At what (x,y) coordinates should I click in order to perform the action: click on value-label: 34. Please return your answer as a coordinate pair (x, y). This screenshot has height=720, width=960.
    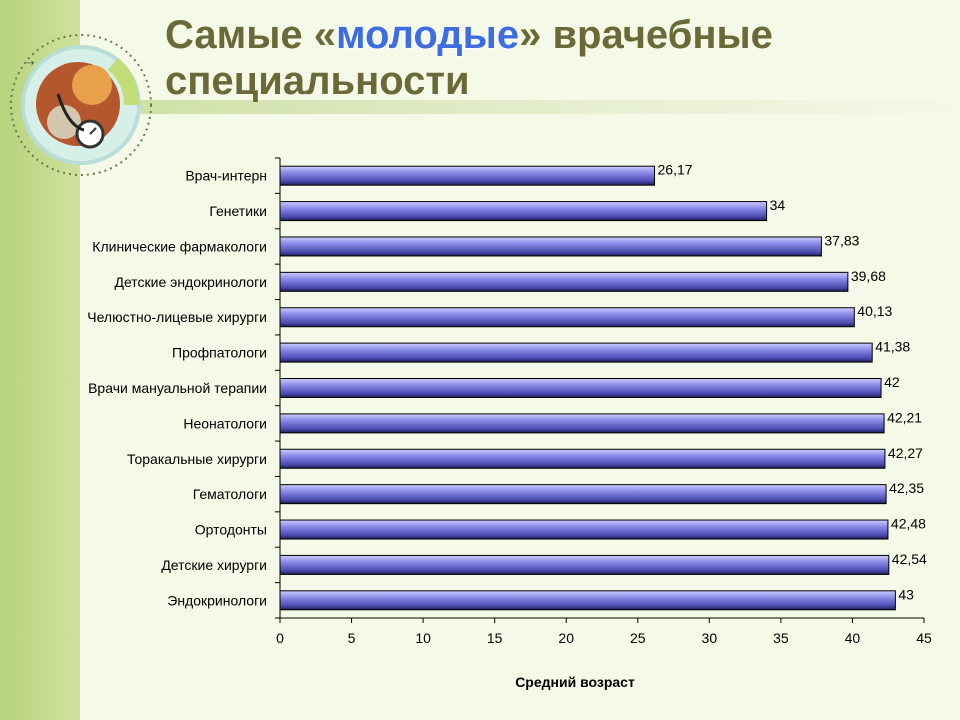
    Looking at the image, I should click on (778, 205).